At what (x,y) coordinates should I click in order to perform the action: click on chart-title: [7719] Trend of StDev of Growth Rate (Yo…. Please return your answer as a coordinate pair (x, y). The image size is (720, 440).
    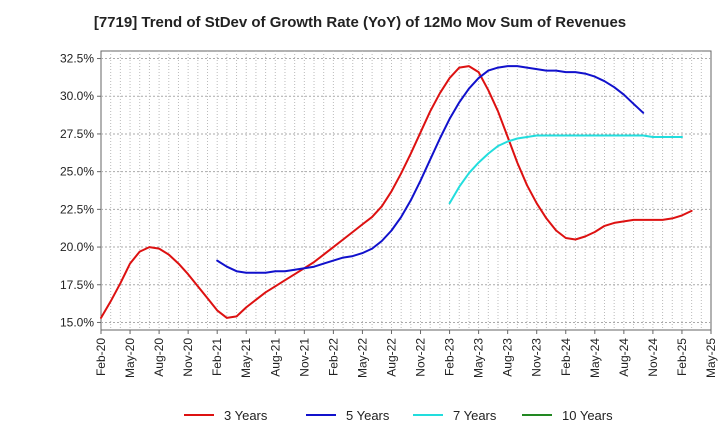
    Looking at the image, I should click on (360, 22).